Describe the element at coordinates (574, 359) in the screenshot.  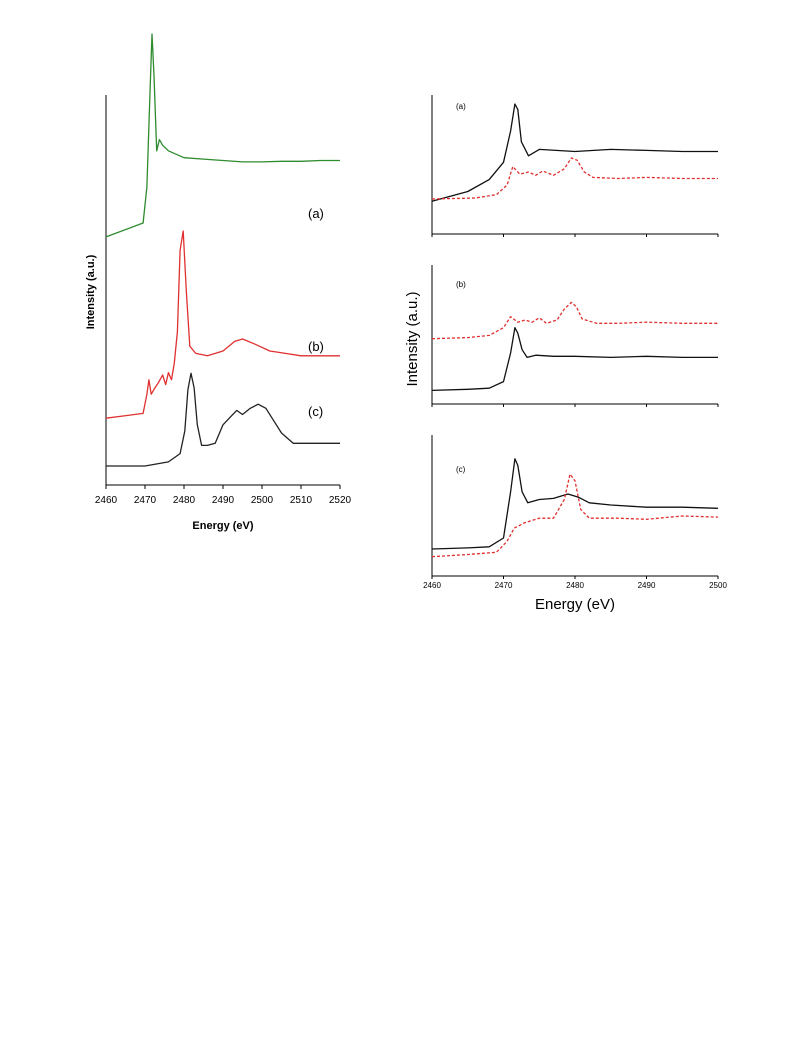
I see `right-panel-b-solid-line` at that location.